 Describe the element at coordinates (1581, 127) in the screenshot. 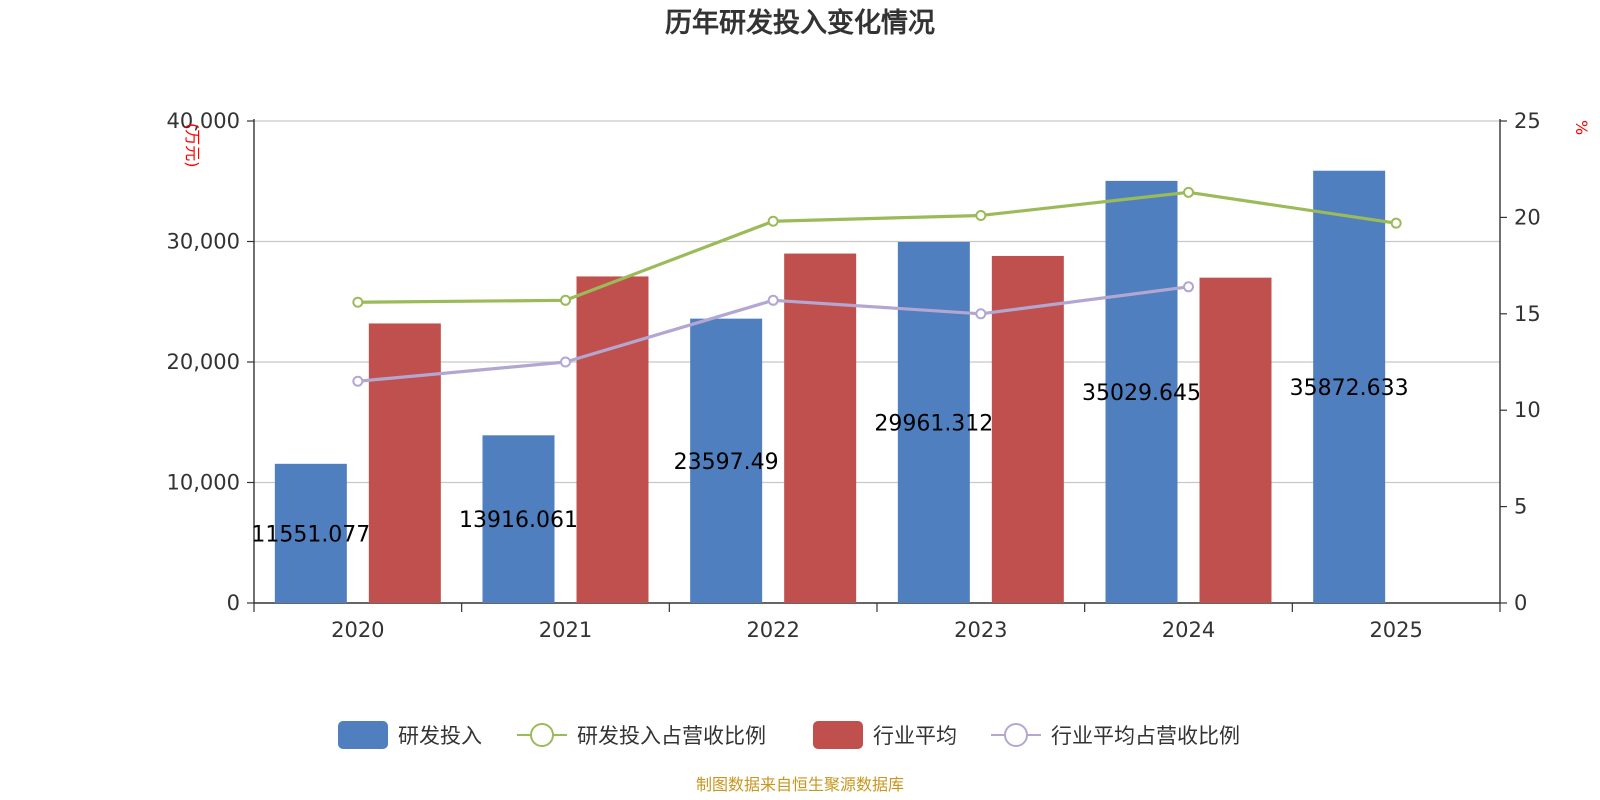

I see `right-axis-unit: %` at that location.